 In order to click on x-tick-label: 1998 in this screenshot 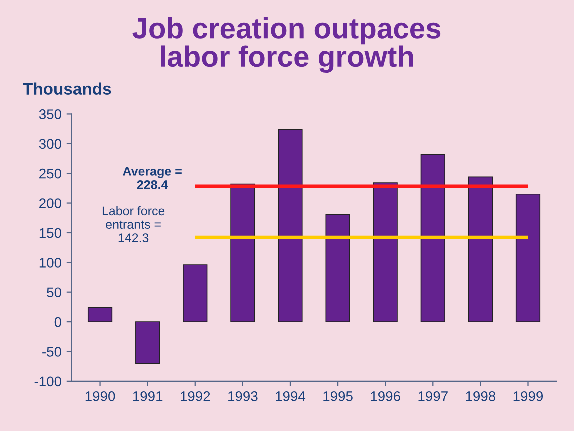, I will do `click(481, 397)`.